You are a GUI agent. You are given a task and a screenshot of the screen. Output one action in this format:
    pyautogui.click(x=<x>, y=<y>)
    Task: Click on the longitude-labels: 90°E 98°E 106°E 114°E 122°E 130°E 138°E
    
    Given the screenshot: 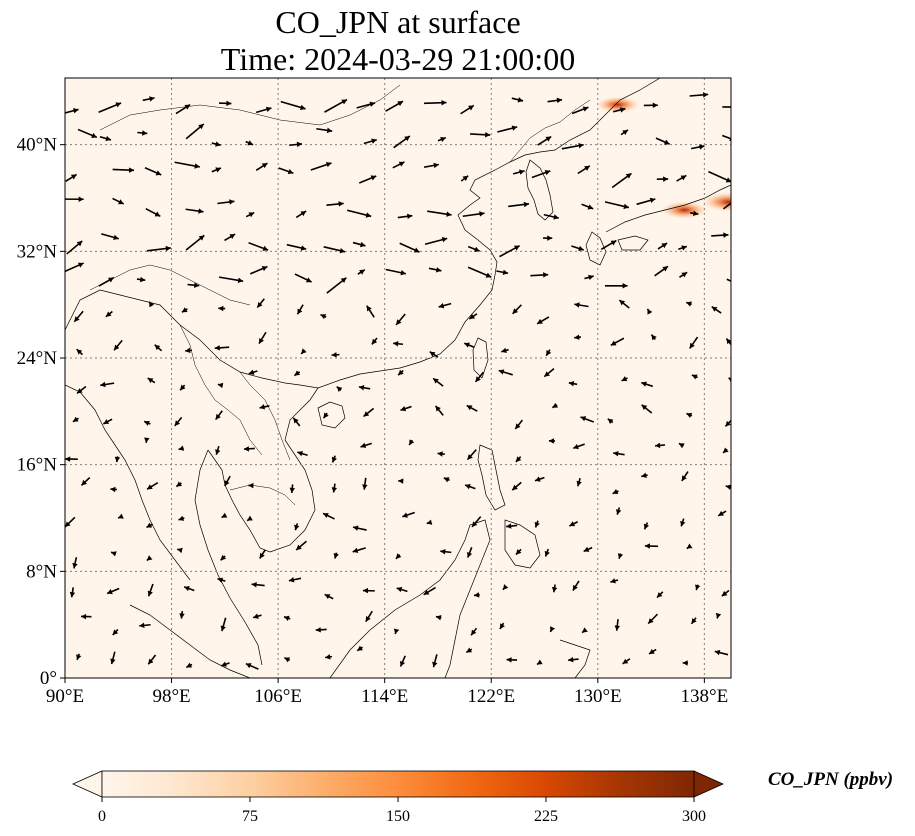 What is the action you would take?
    pyautogui.click(x=387, y=692)
    